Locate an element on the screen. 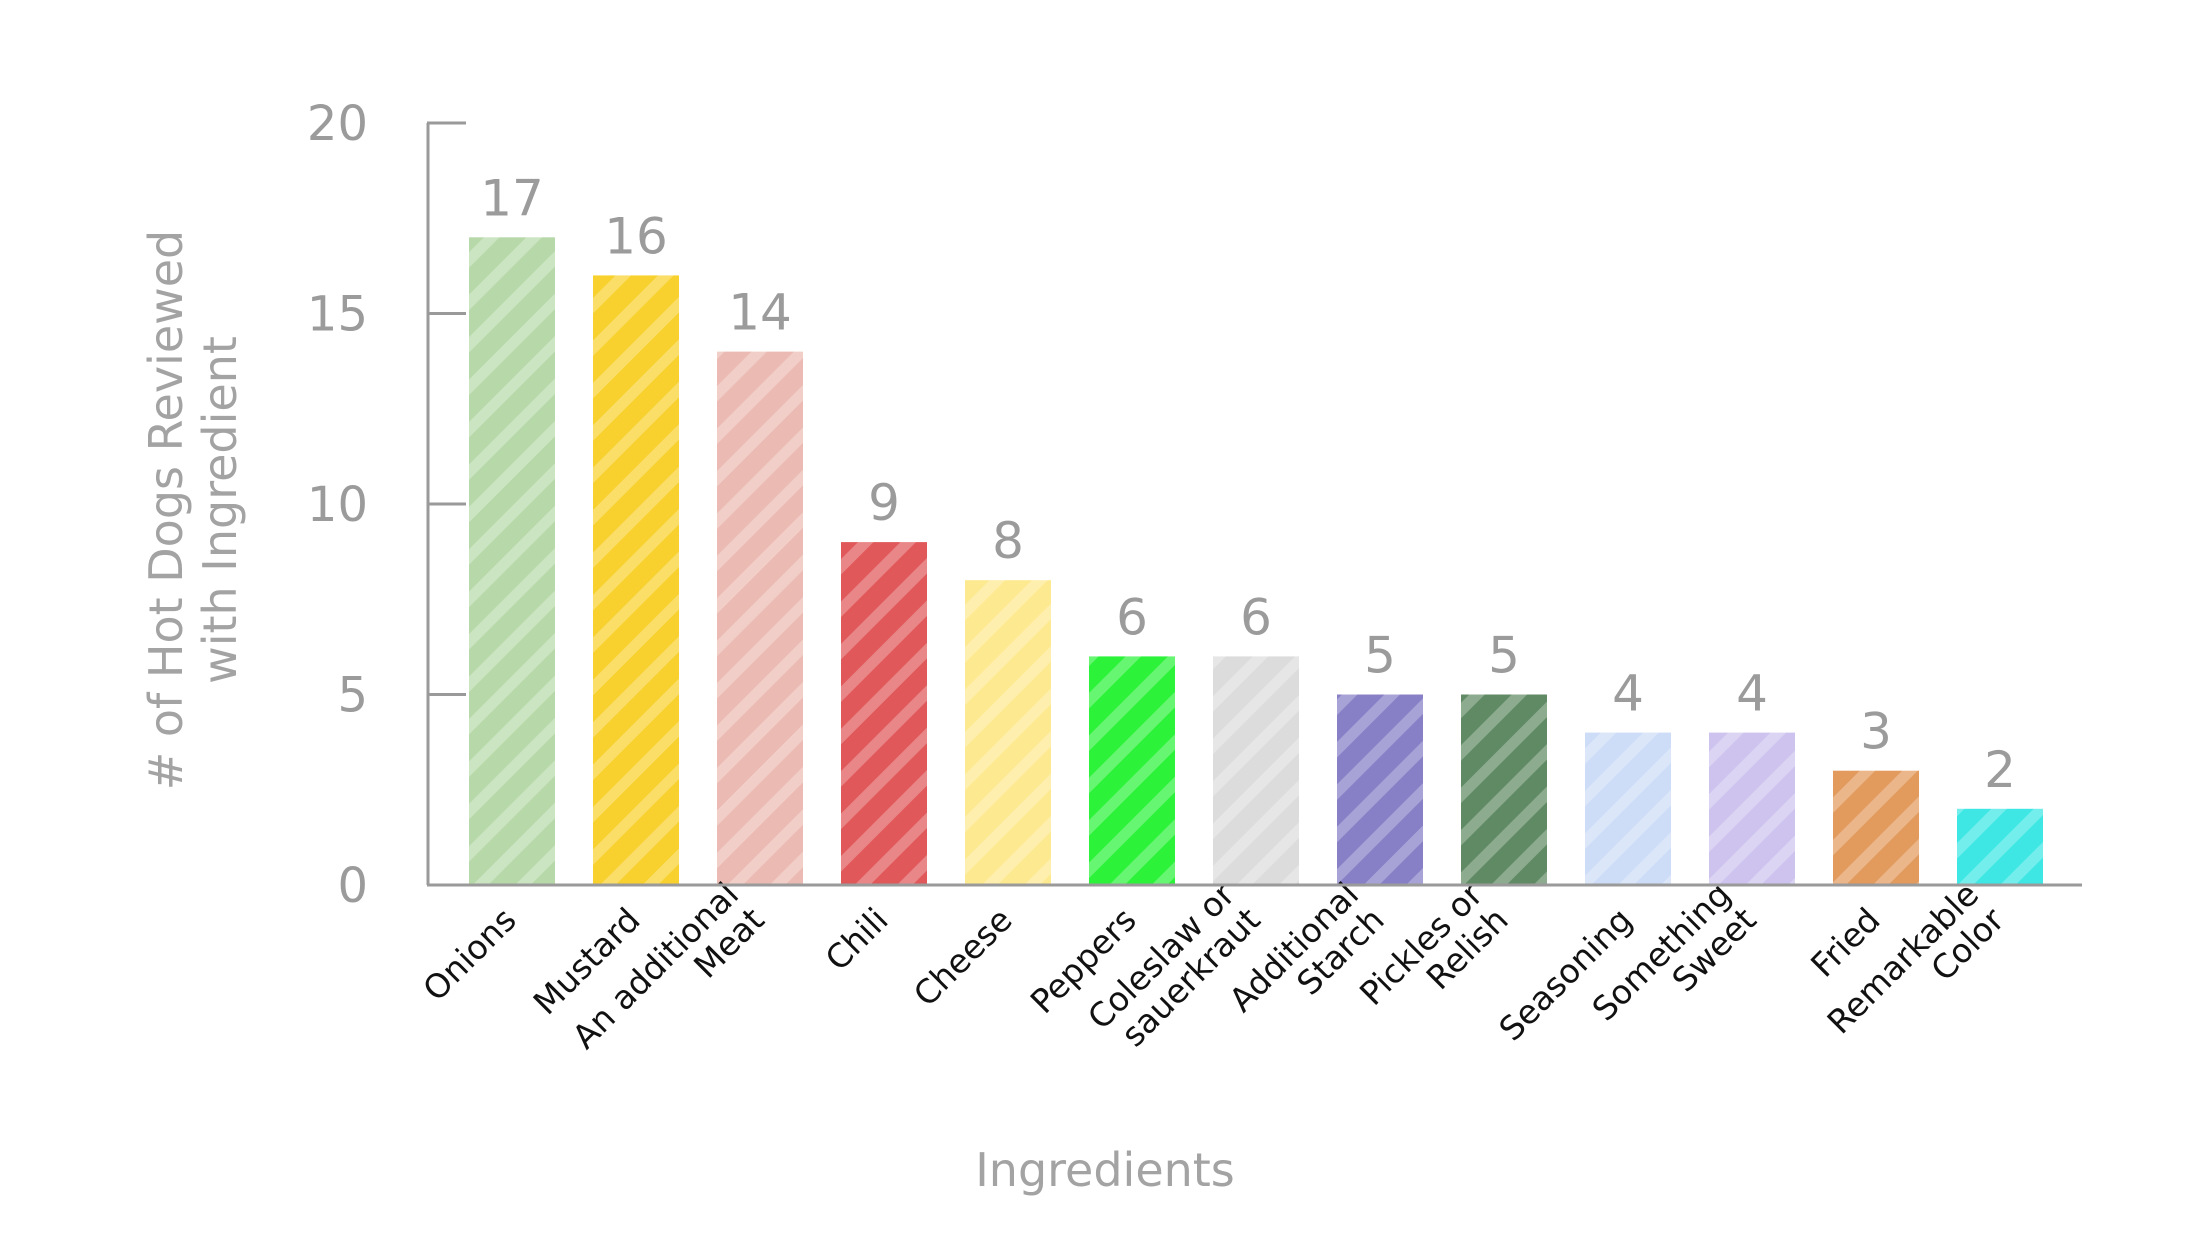 The width and height of the screenshot is (2208, 1241). value-label: 9 is located at coordinates (884, 503).